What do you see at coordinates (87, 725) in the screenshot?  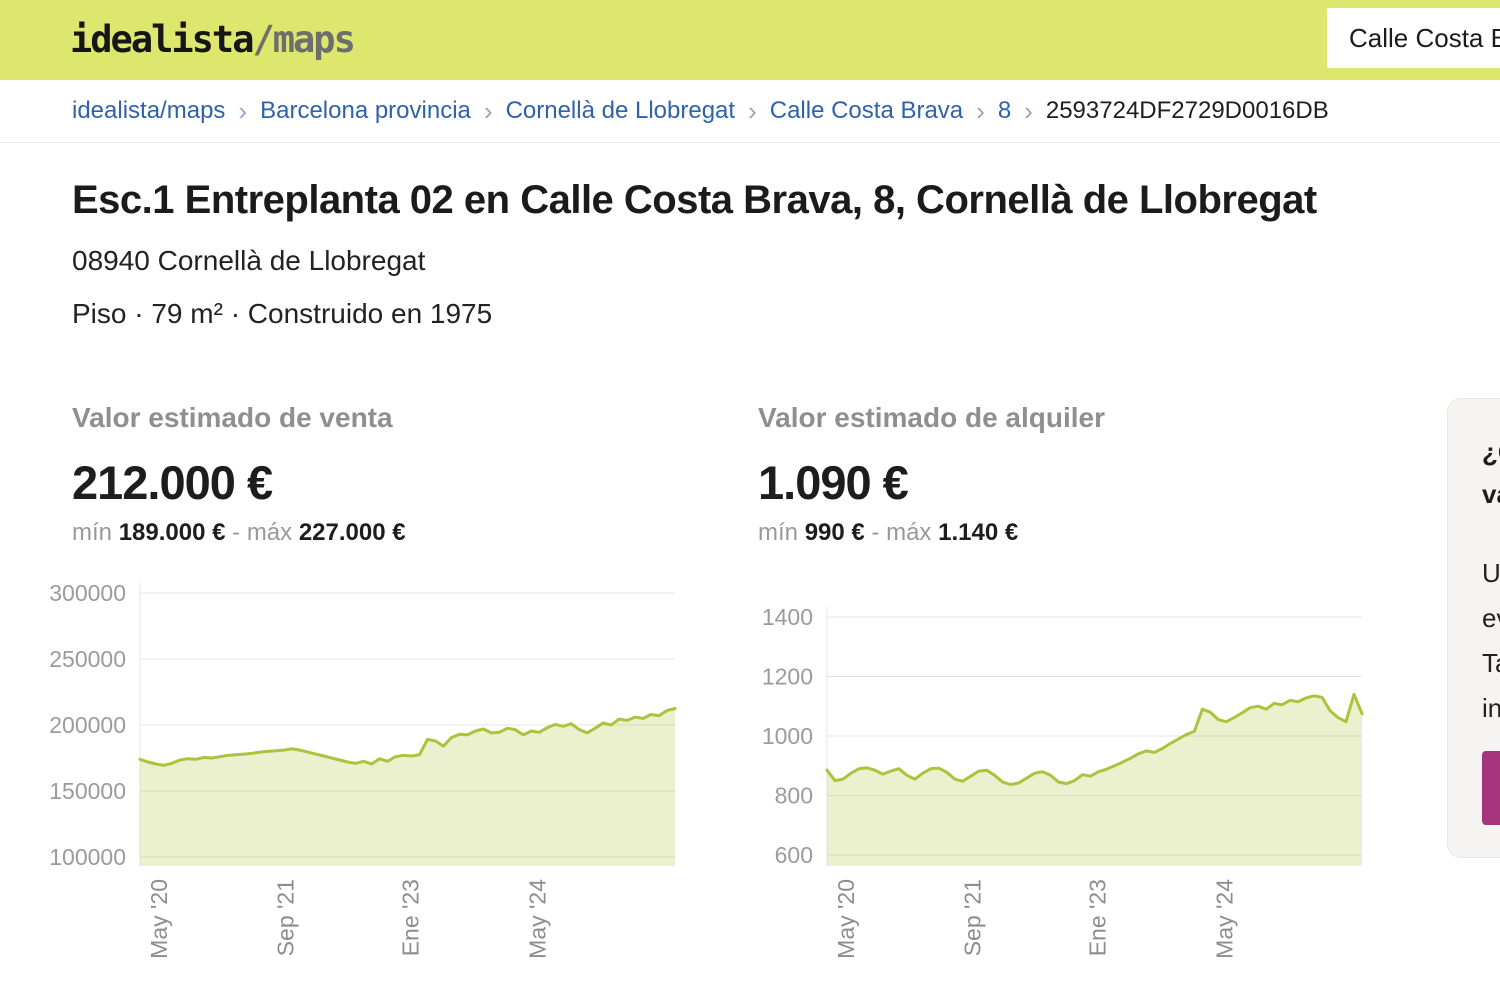 I see `svg-text: 200000` at bounding box center [87, 725].